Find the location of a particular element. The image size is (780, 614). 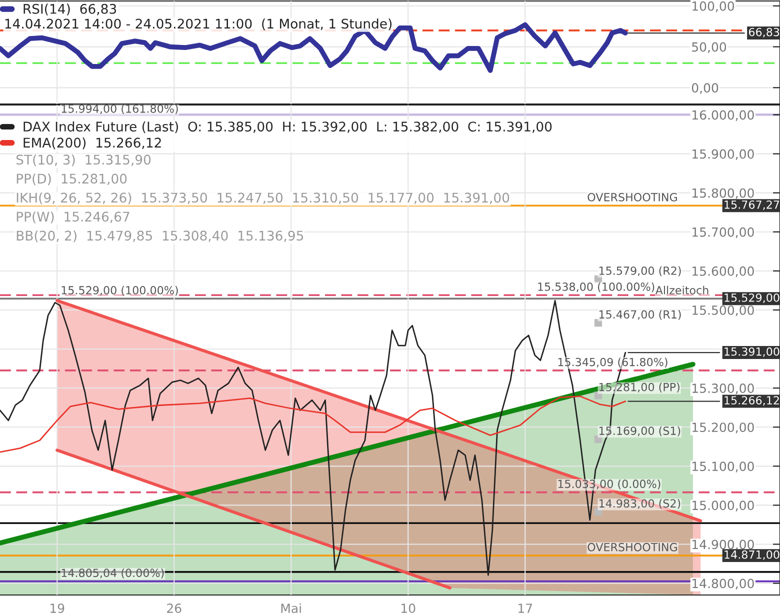

annotation: 14.871,00 is located at coordinates (752, 555).